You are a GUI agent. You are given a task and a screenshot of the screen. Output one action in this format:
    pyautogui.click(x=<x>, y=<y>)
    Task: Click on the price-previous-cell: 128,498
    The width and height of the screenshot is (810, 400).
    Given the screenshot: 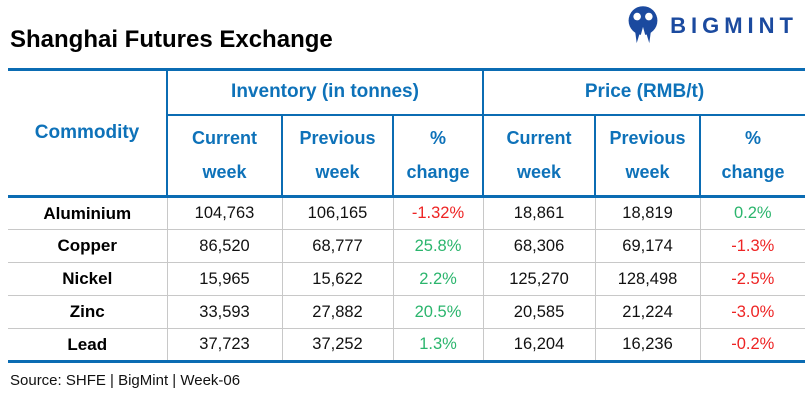 What is the action you would take?
    pyautogui.click(x=648, y=279)
    